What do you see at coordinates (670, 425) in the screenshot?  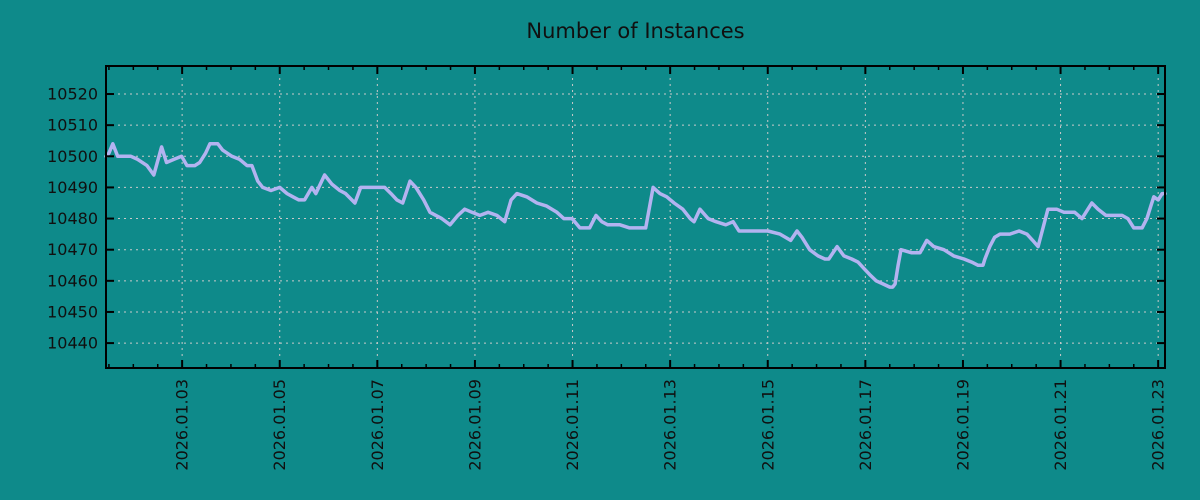 I see `x-tick-label: 2026.01.13` at bounding box center [670, 425].